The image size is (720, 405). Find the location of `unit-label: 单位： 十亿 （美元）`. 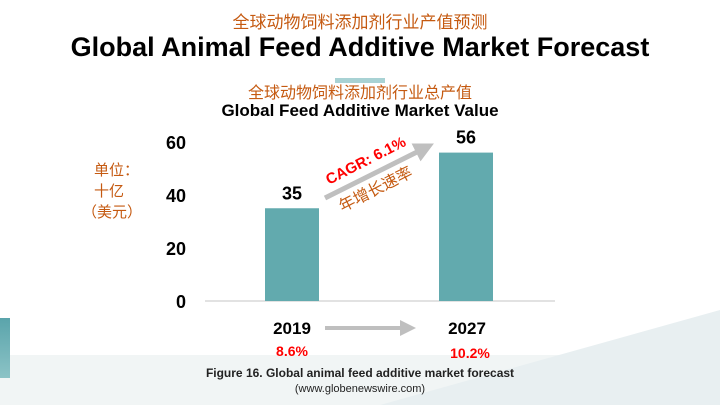

unit-label: 单位： 十亿 （美元） is located at coordinates (112, 191).